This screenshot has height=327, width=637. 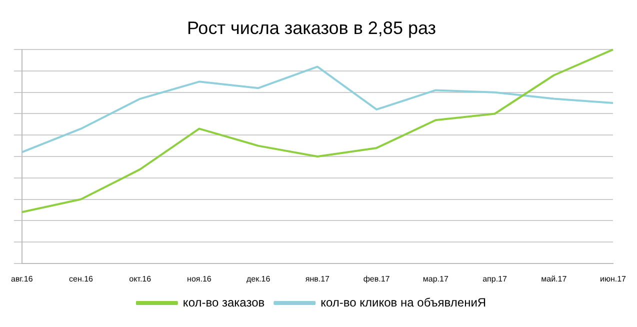 What do you see at coordinates (258, 279) in the screenshot?
I see `x-tick-label: дек.16` at bounding box center [258, 279].